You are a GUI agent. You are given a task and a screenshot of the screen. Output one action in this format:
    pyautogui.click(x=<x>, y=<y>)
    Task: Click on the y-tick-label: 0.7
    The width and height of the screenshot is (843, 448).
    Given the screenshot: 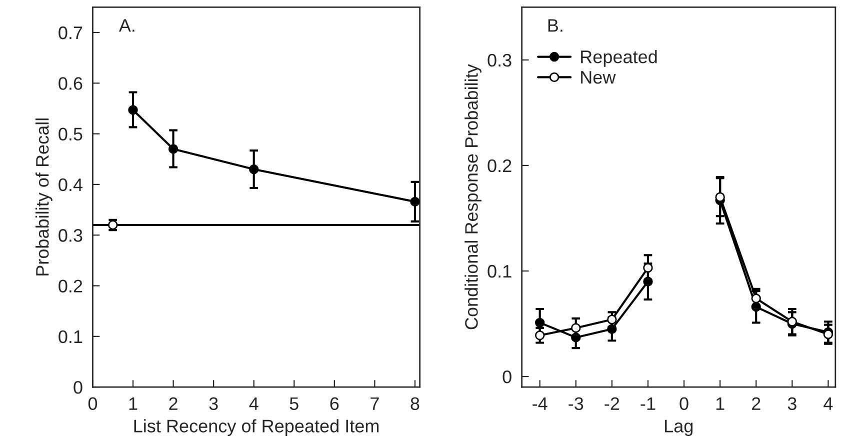 What is the action you would take?
    pyautogui.click(x=70, y=33)
    